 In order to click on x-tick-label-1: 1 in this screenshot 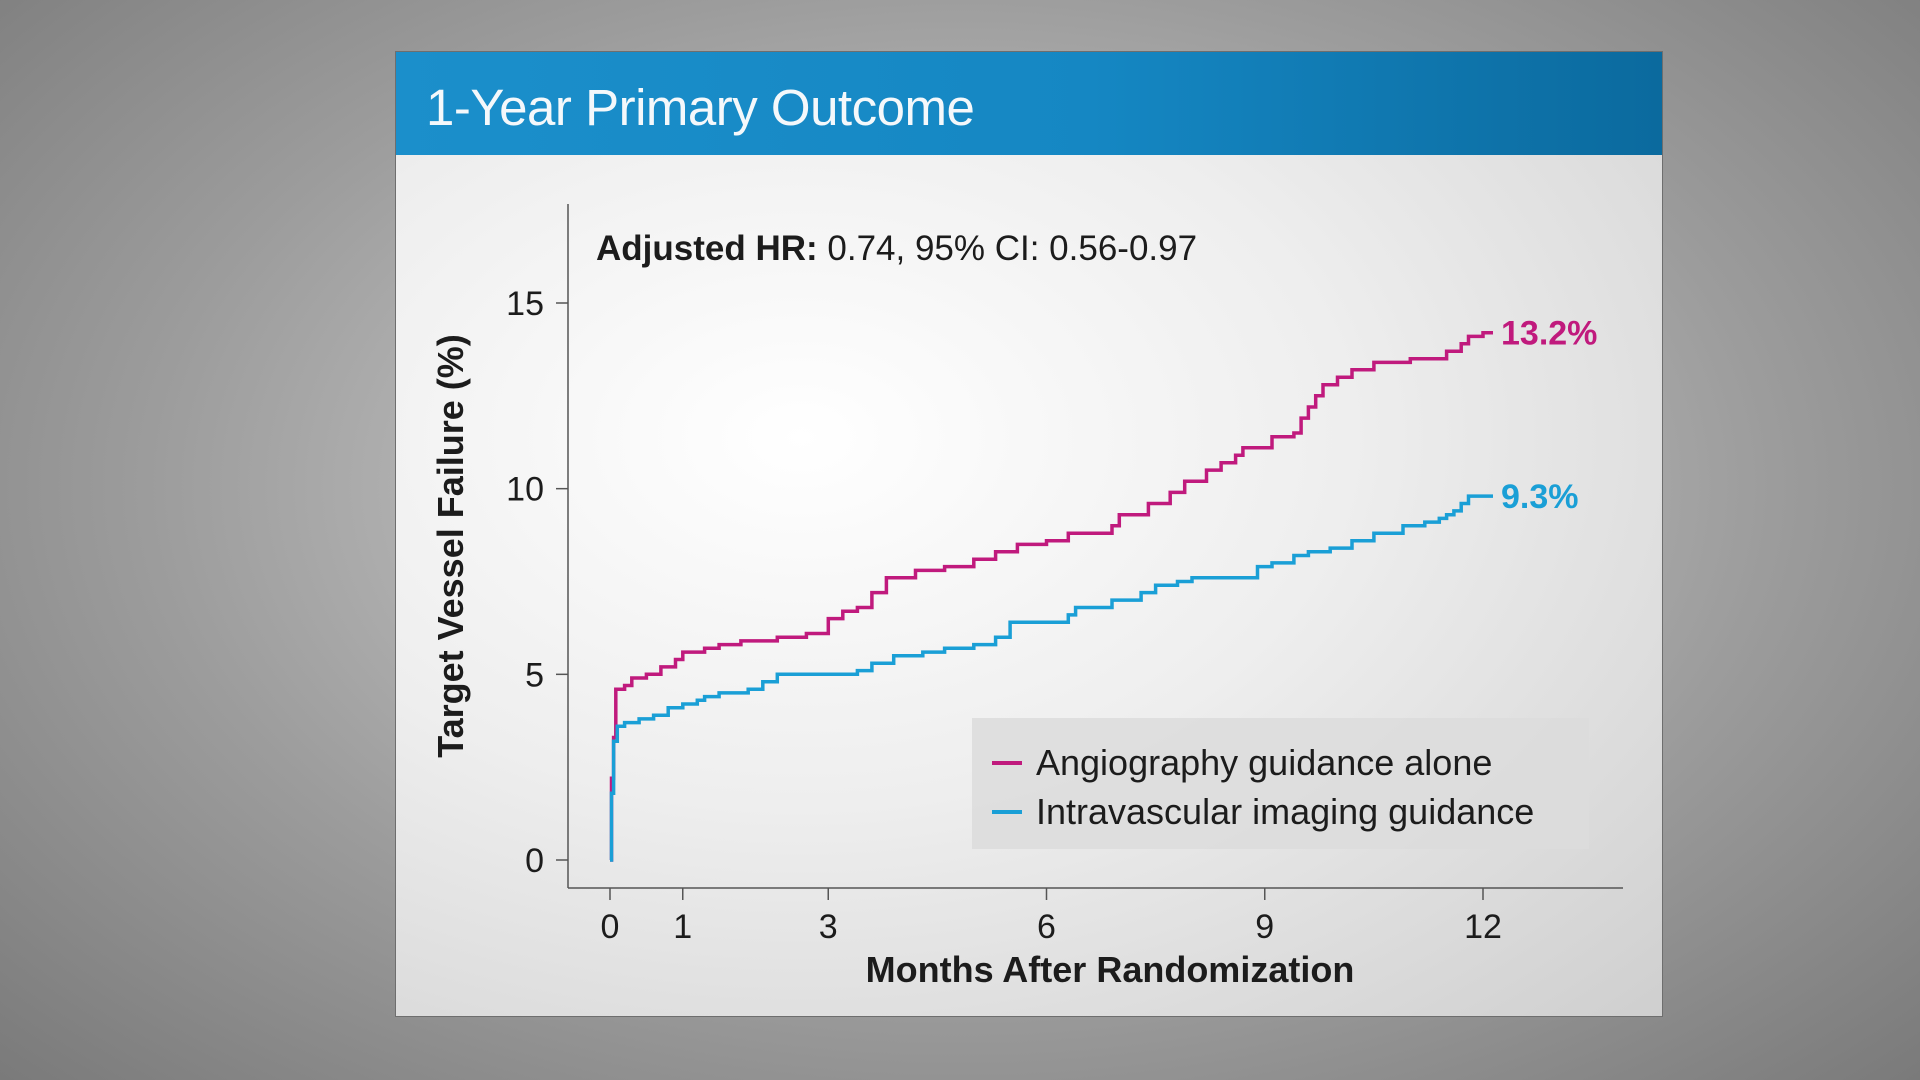, I will do `click(682, 927)`.